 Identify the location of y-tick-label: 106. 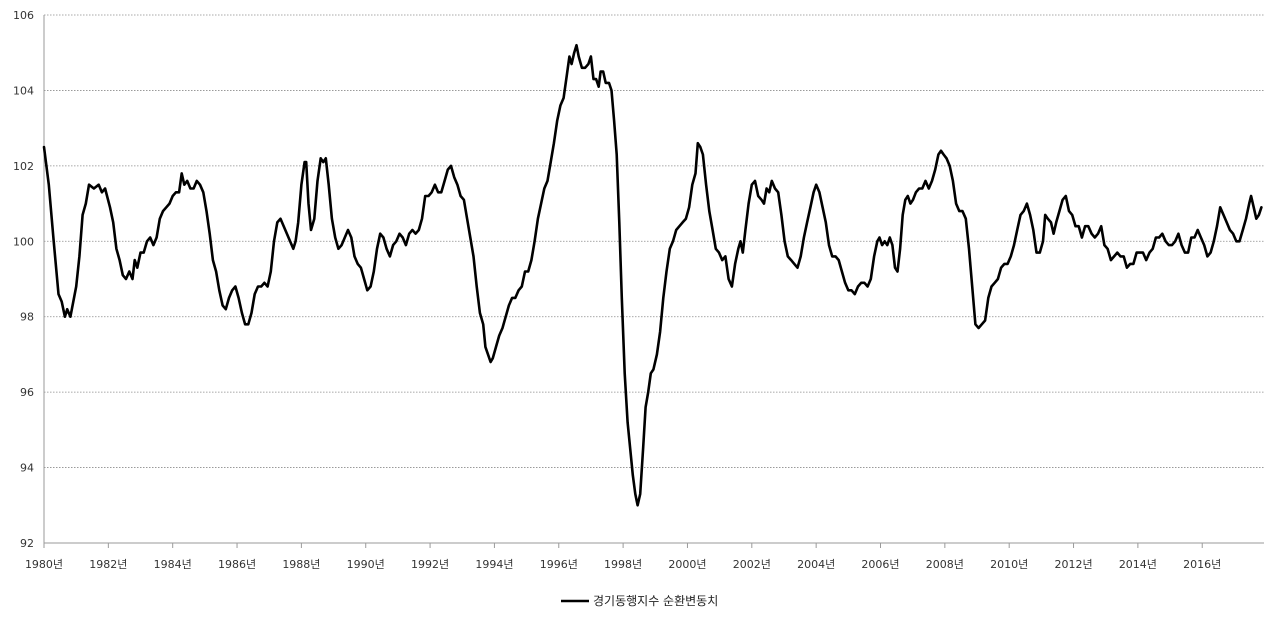
(23, 15).